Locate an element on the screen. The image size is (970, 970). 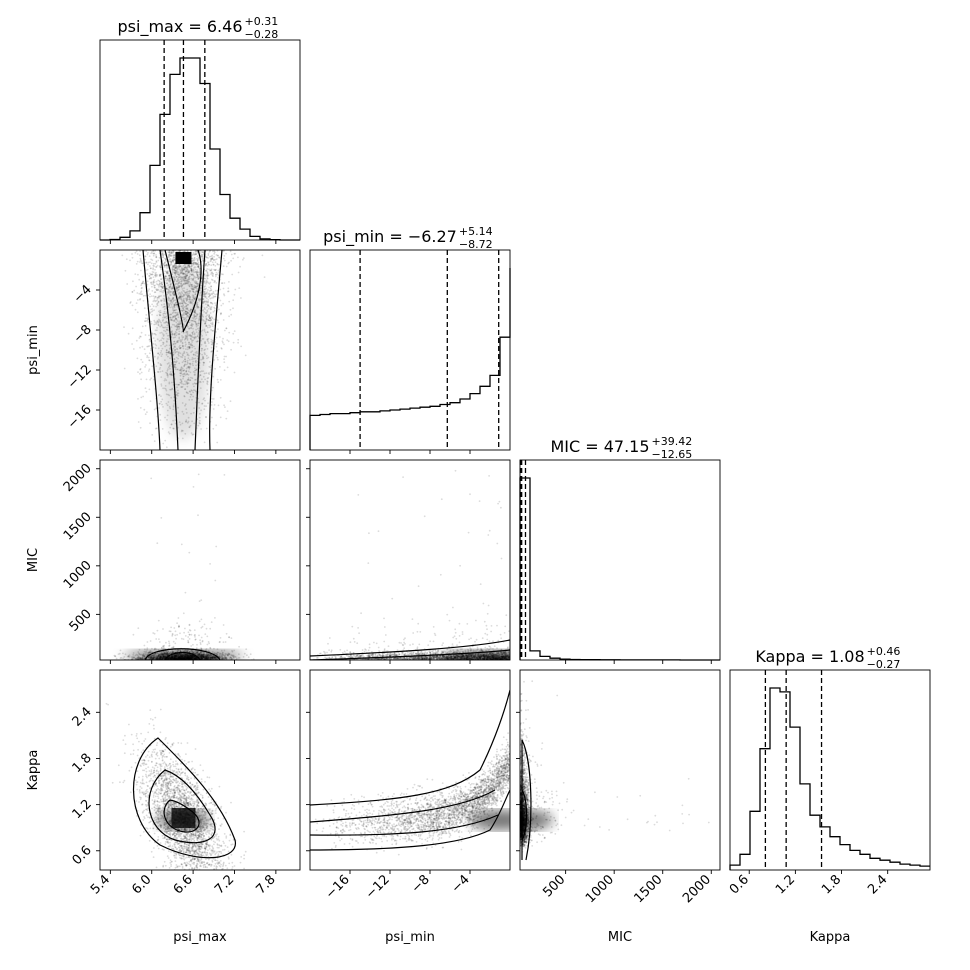
pair-plot-psi_max-MIC is located at coordinates (184, 566).